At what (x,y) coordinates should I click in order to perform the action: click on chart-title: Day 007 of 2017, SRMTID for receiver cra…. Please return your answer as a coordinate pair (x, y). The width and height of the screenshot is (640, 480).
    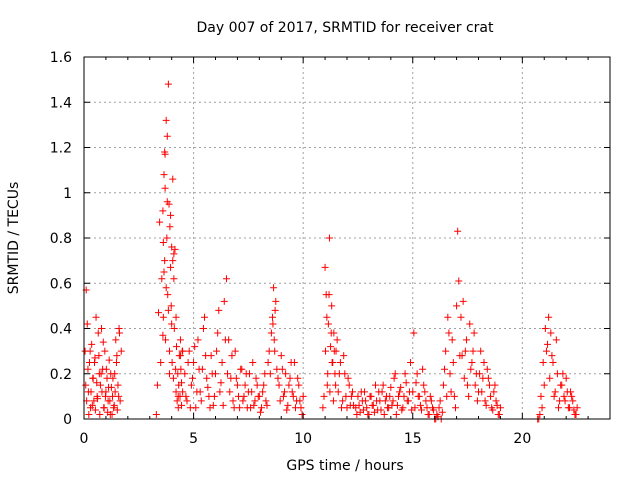
    Looking at the image, I should click on (345, 28).